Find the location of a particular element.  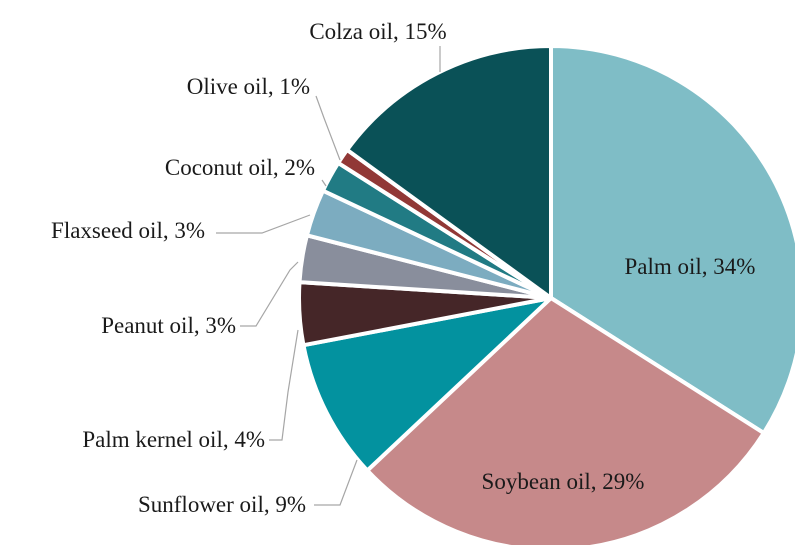

leader-line-olive-oil is located at coordinates (328, 128).